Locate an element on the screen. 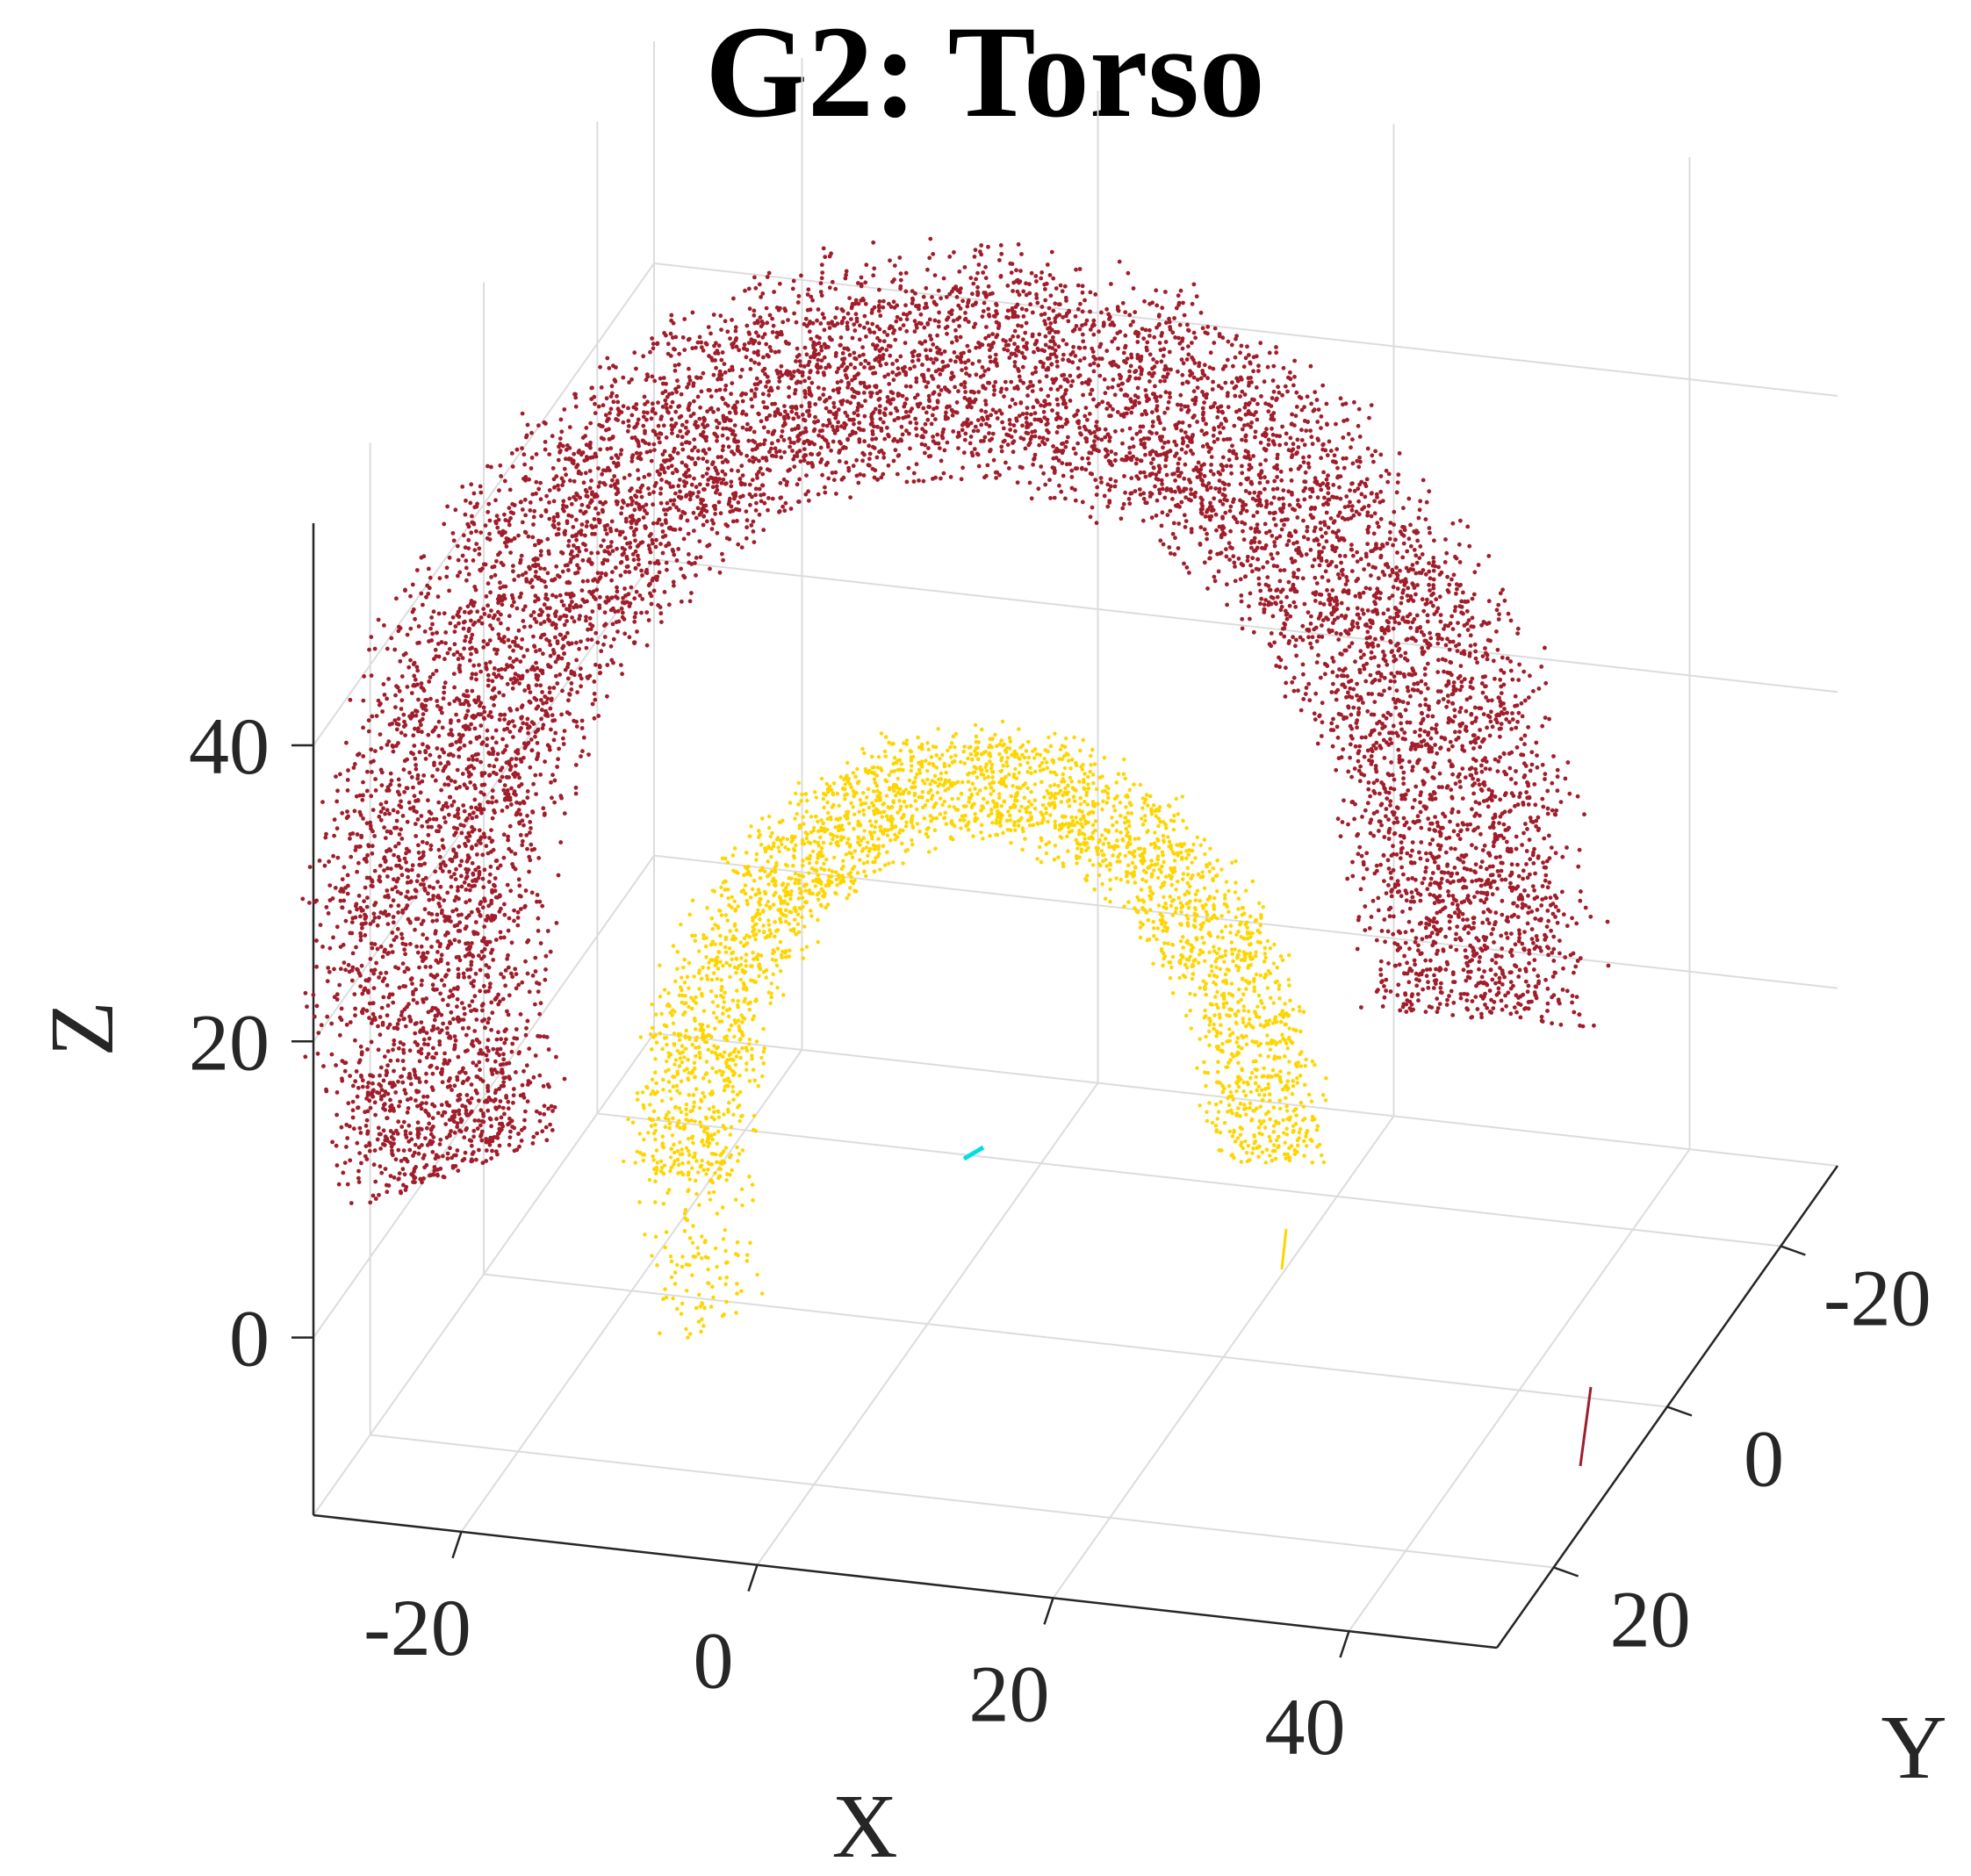 Image resolution: width=1971 pixels, height=1876 pixels. y-tick is located at coordinates (1679, 1411).